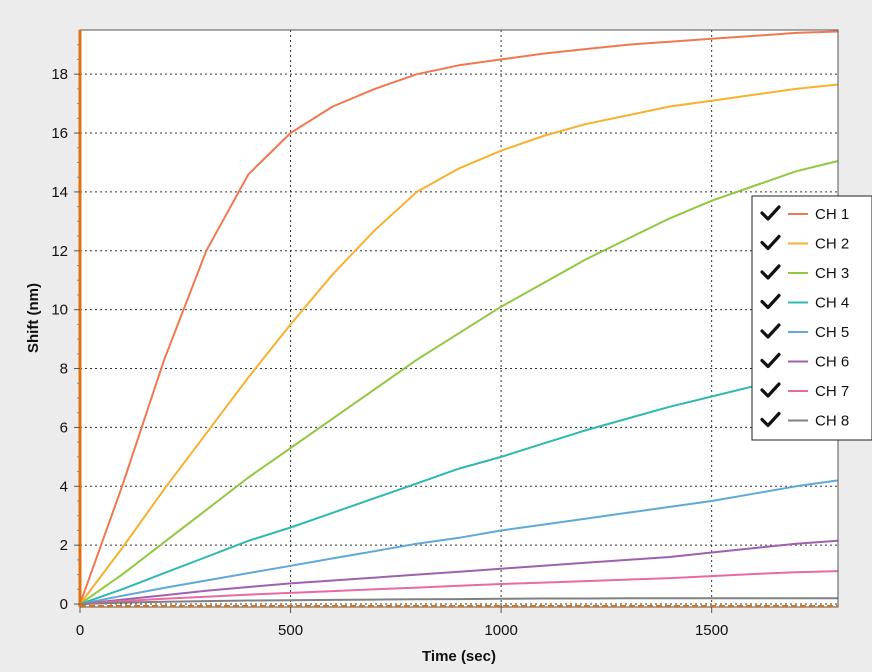 This screenshot has width=872, height=672. What do you see at coordinates (711, 630) in the screenshot?
I see `x-tick-label: 1500` at bounding box center [711, 630].